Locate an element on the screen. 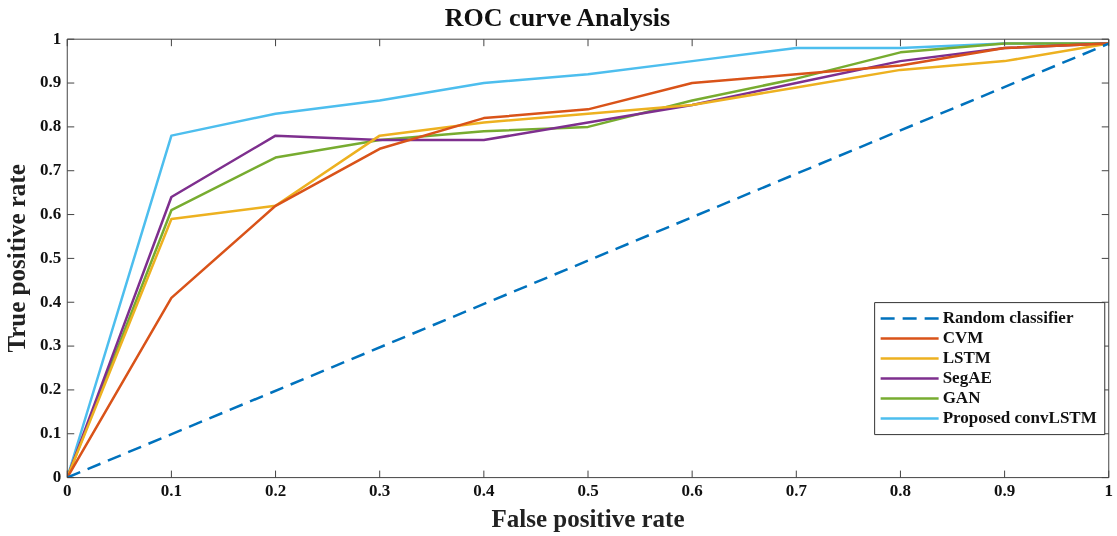  x-tick-label: 0.1 is located at coordinates (171, 491).